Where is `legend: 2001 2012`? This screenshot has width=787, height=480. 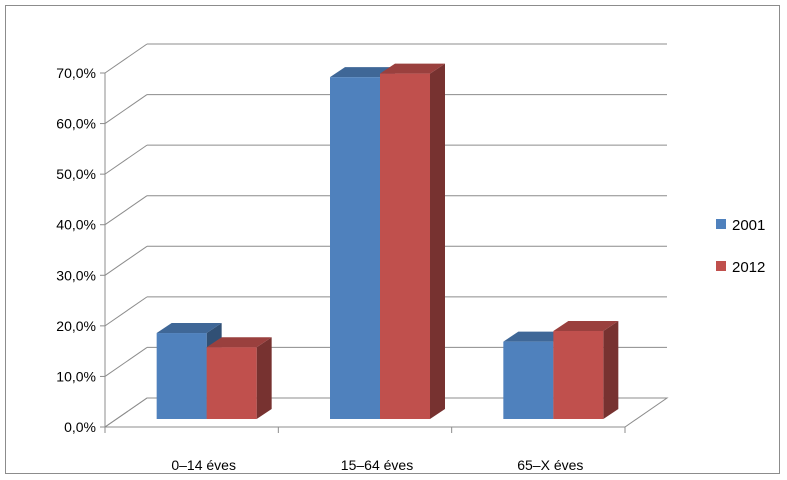
legend: 2001 2012 is located at coordinates (740, 246).